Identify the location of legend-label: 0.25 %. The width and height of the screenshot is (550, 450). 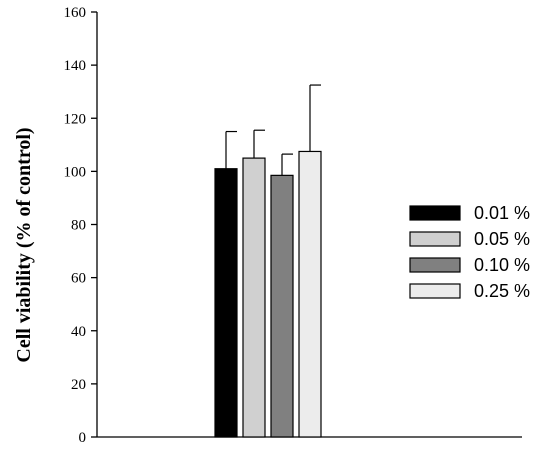
(502, 291).